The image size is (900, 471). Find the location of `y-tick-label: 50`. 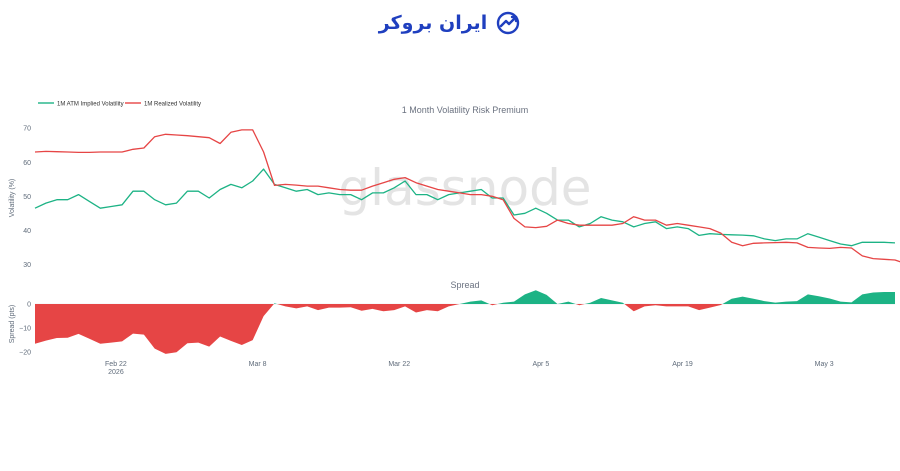

y-tick-label: 50 is located at coordinates (27, 197).